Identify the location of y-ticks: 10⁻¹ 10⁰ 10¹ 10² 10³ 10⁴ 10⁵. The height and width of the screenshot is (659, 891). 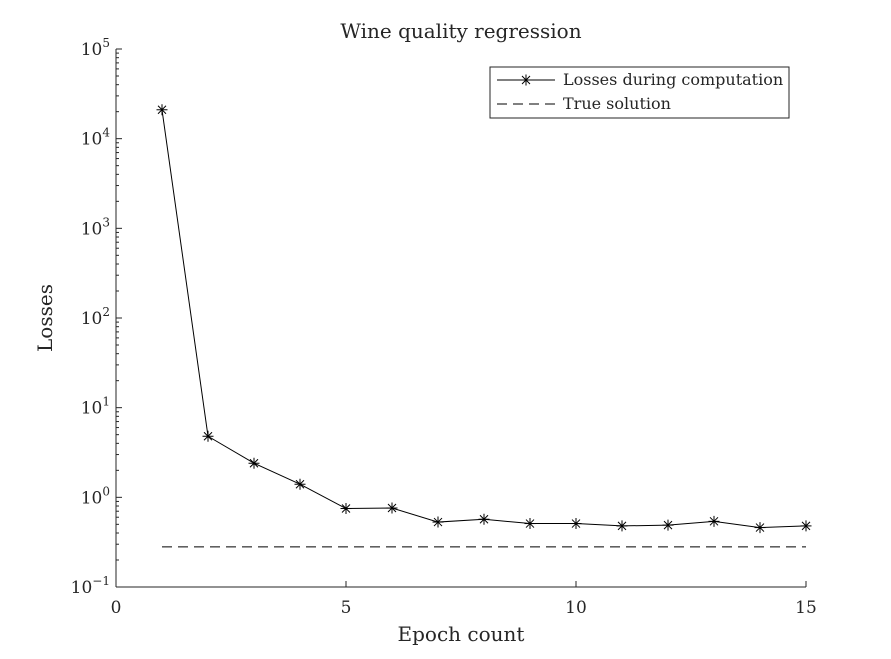
(96, 317).